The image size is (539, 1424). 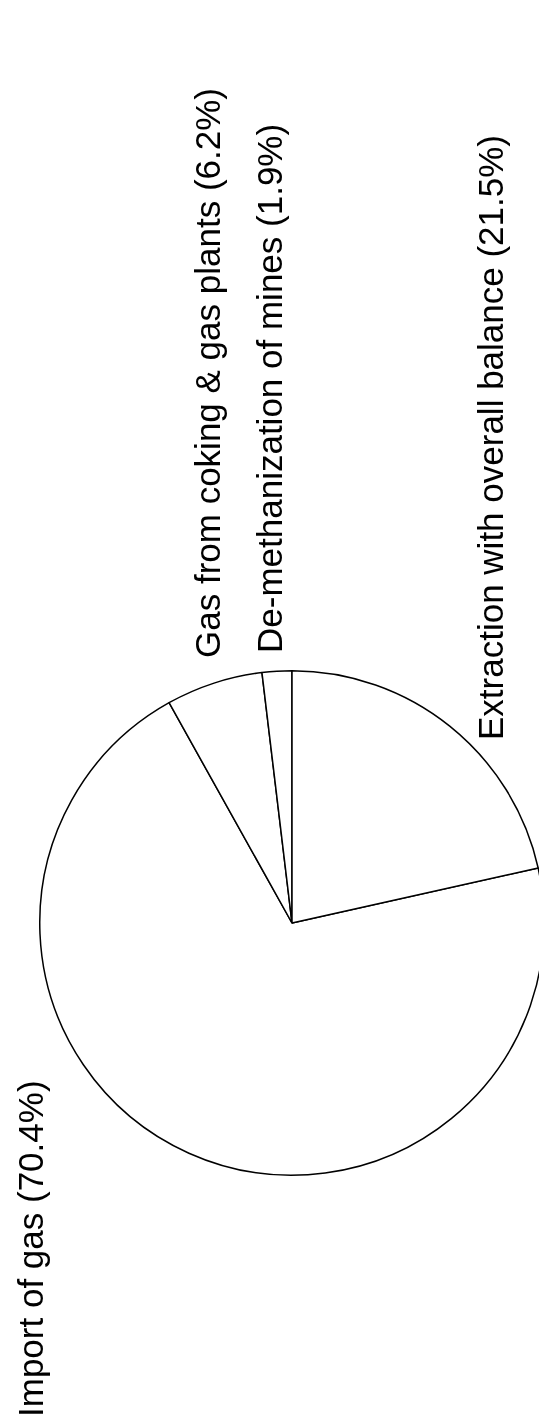 I want to click on slice-label: Gas from coking & gas plants (6.2%), so click(x=207, y=373).